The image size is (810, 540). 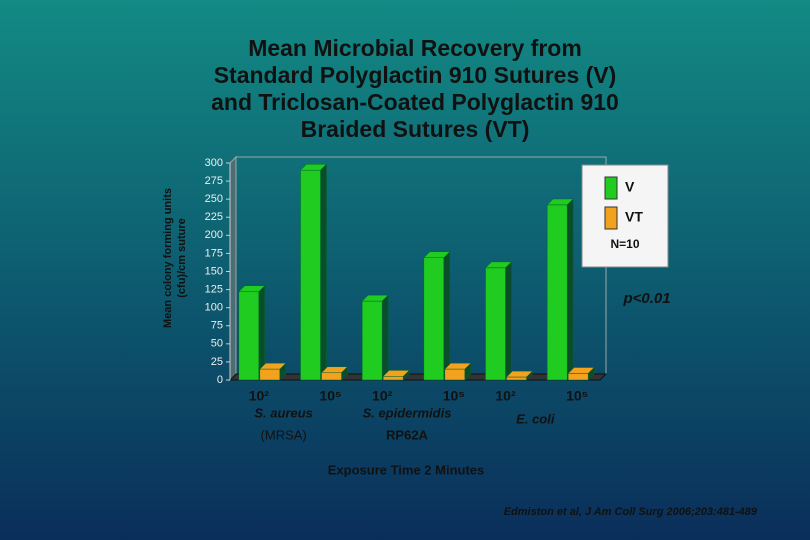 I want to click on y-tick-label: 225, so click(x=214, y=217).